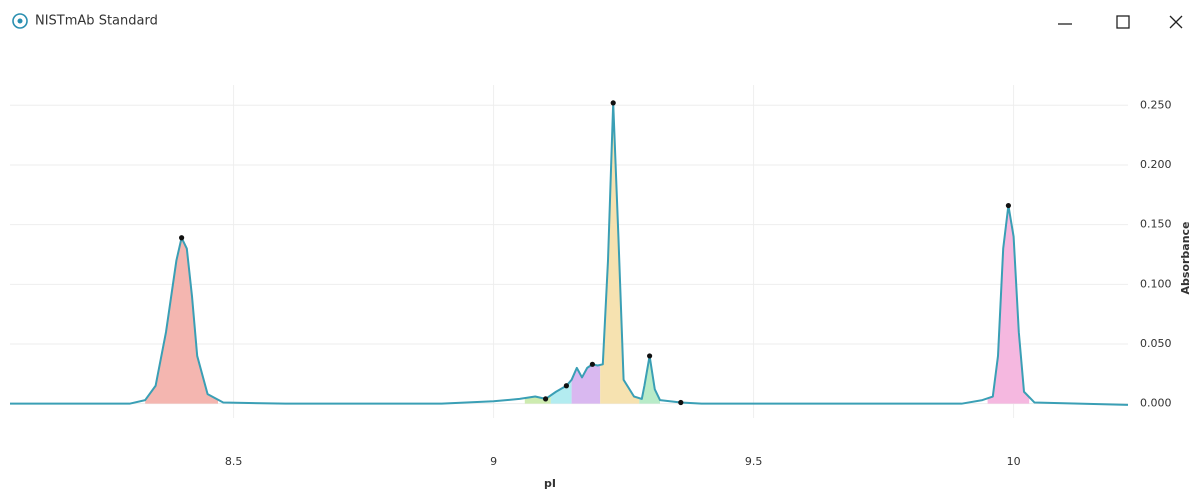 The height and width of the screenshot is (495, 1195). I want to click on y-tick-label: 0.050, so click(1156, 343).